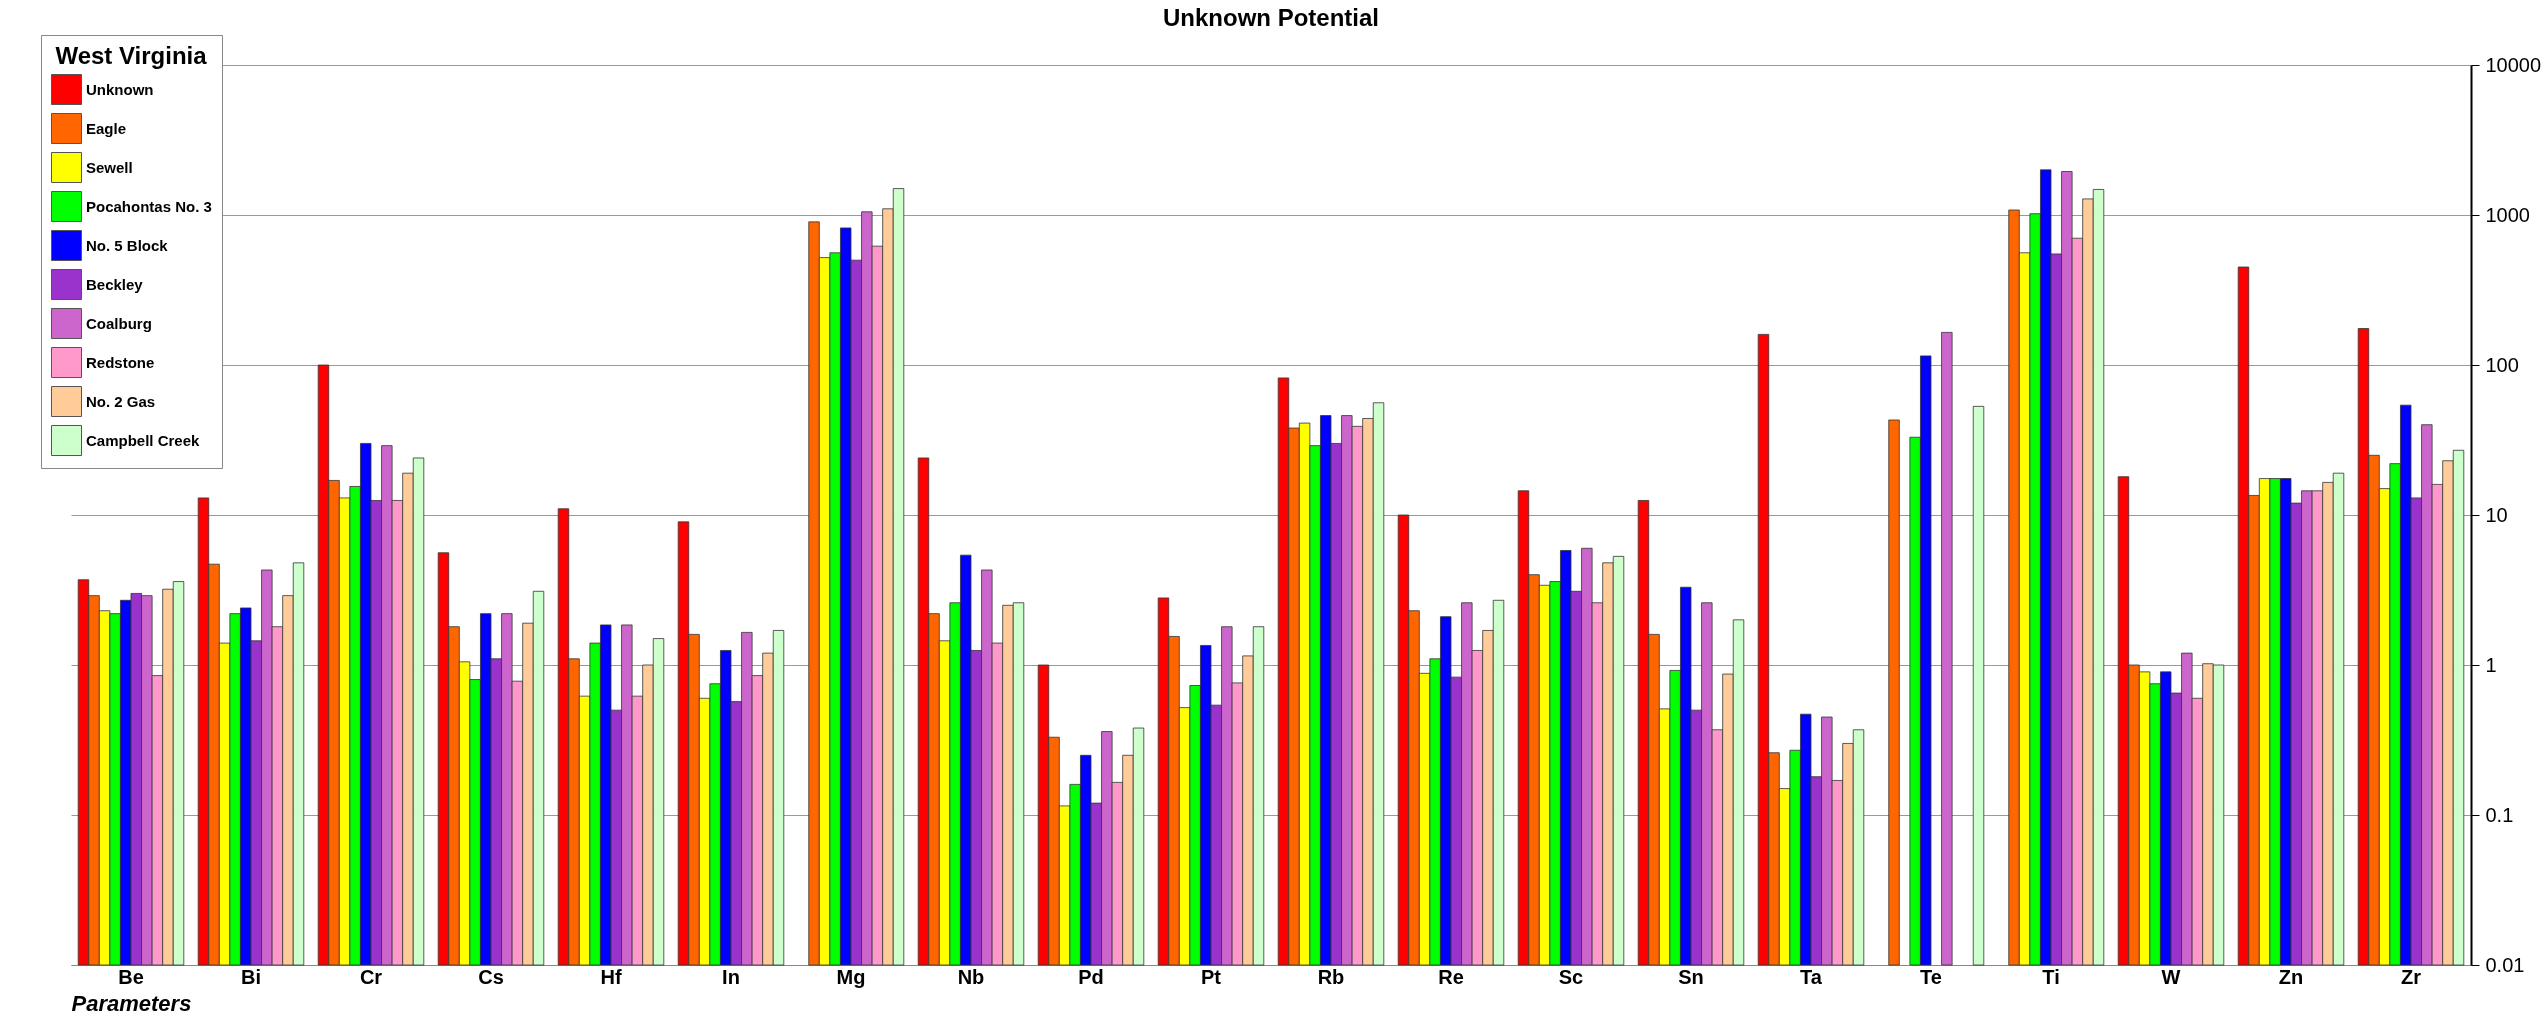 The height and width of the screenshot is (1019, 2544). What do you see at coordinates (2491, 664) in the screenshot?
I see `y-tick-label: 1` at bounding box center [2491, 664].